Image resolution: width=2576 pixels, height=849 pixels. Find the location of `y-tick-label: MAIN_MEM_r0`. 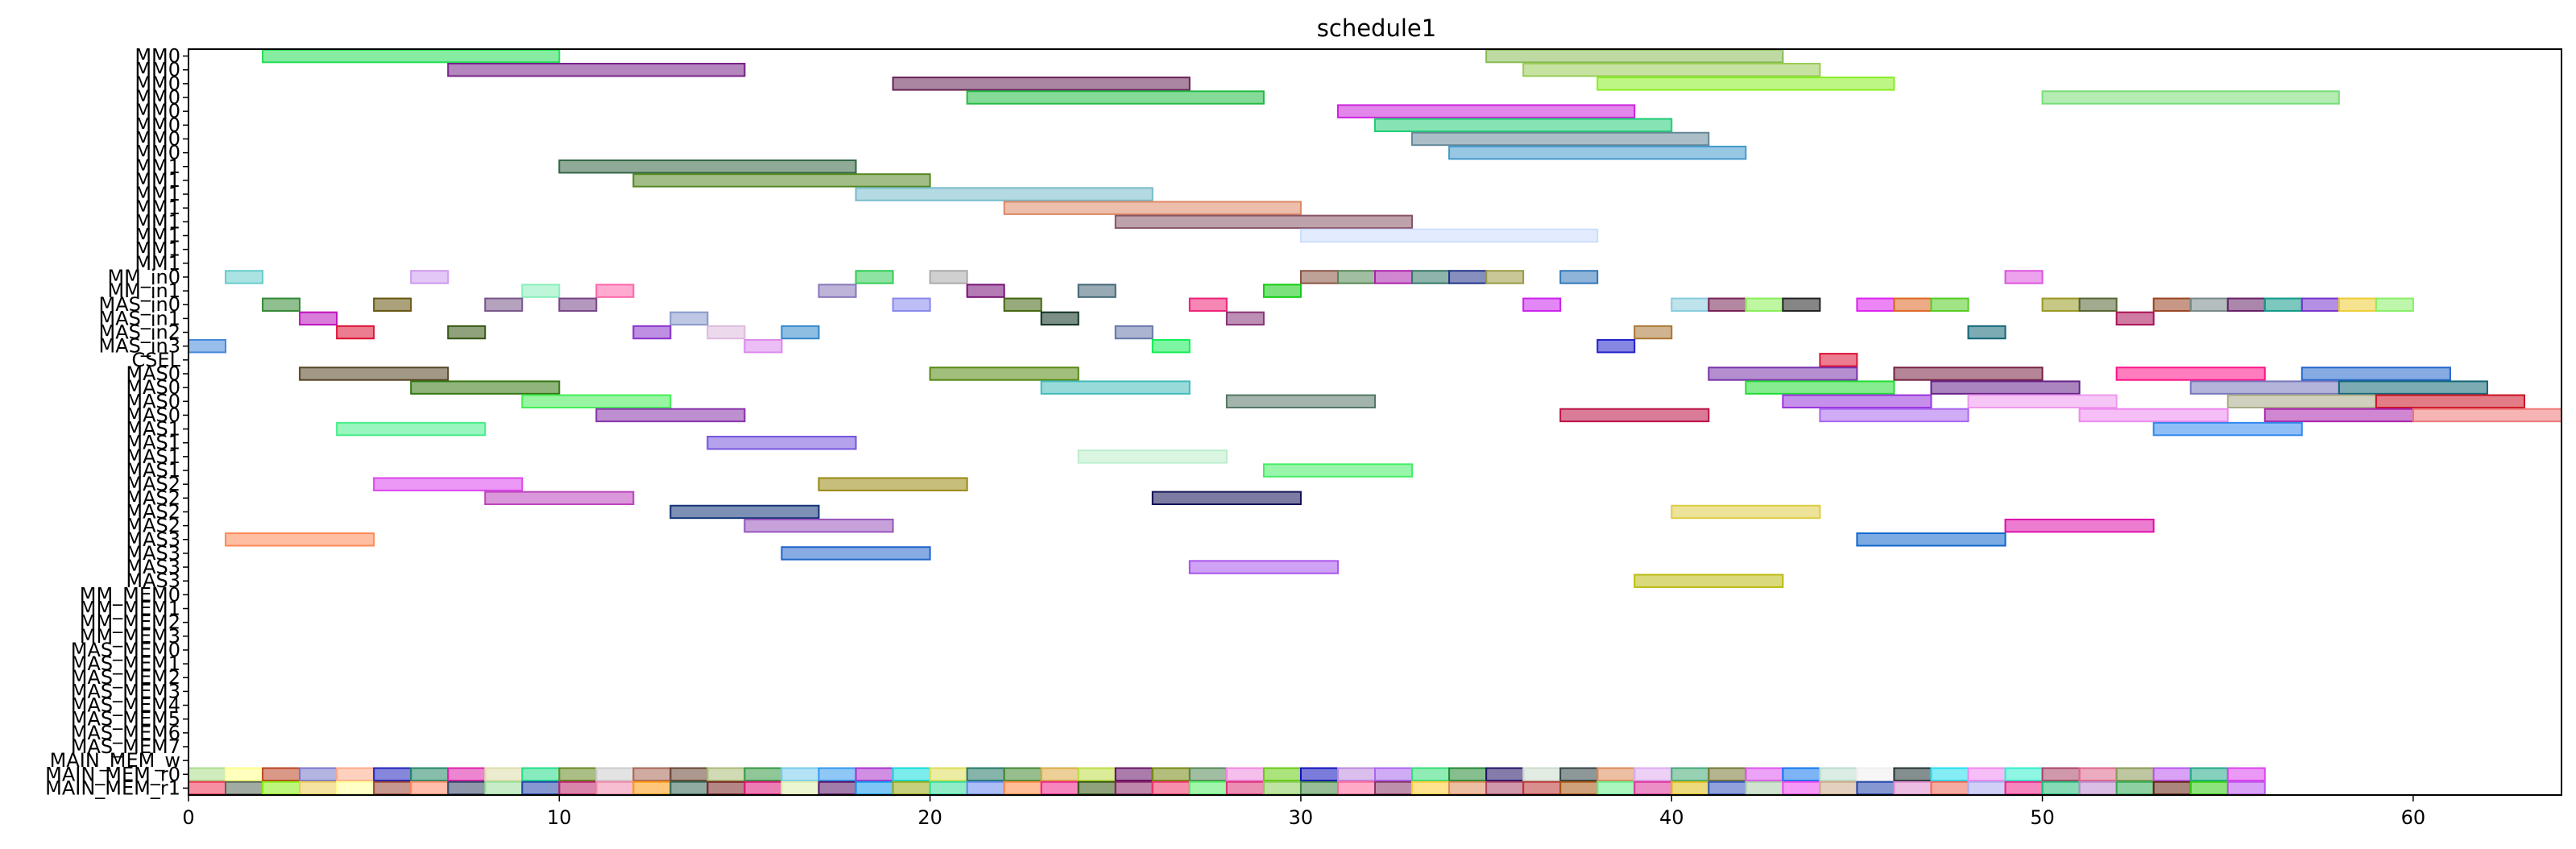

y-tick-label: MAIN_MEM_r0 is located at coordinates (112, 774).